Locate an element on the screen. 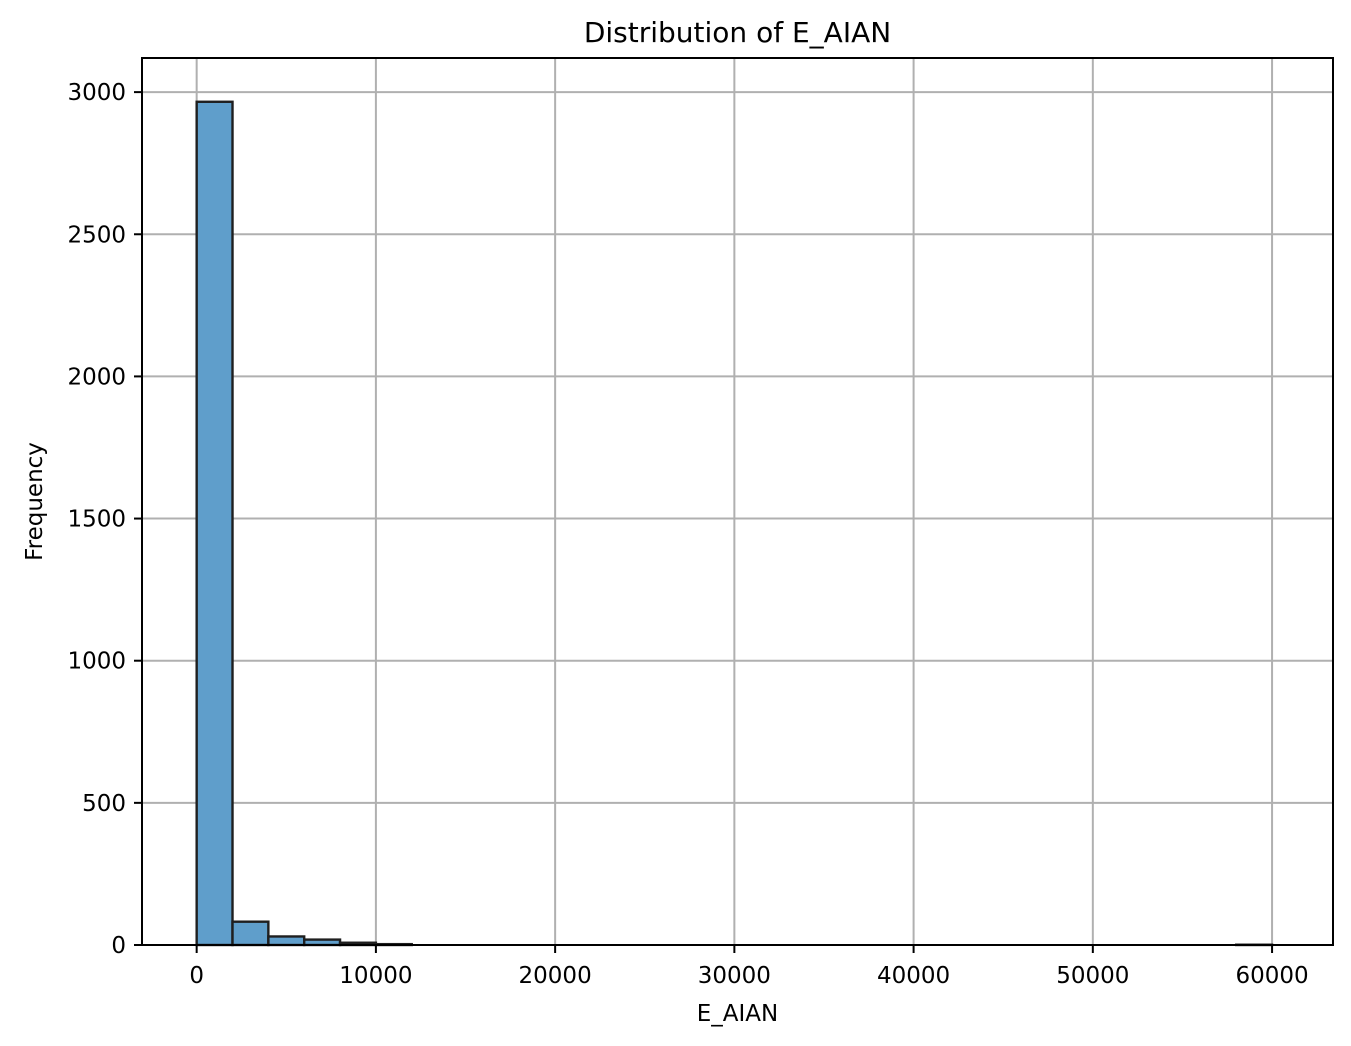  x-tick-label: 60000 is located at coordinates (1271, 976).